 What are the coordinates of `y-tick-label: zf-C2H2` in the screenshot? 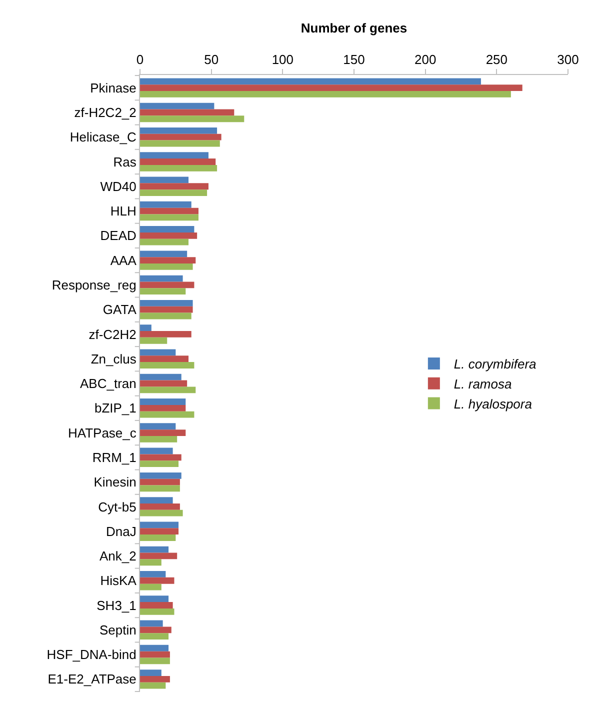 It's located at (112, 334).